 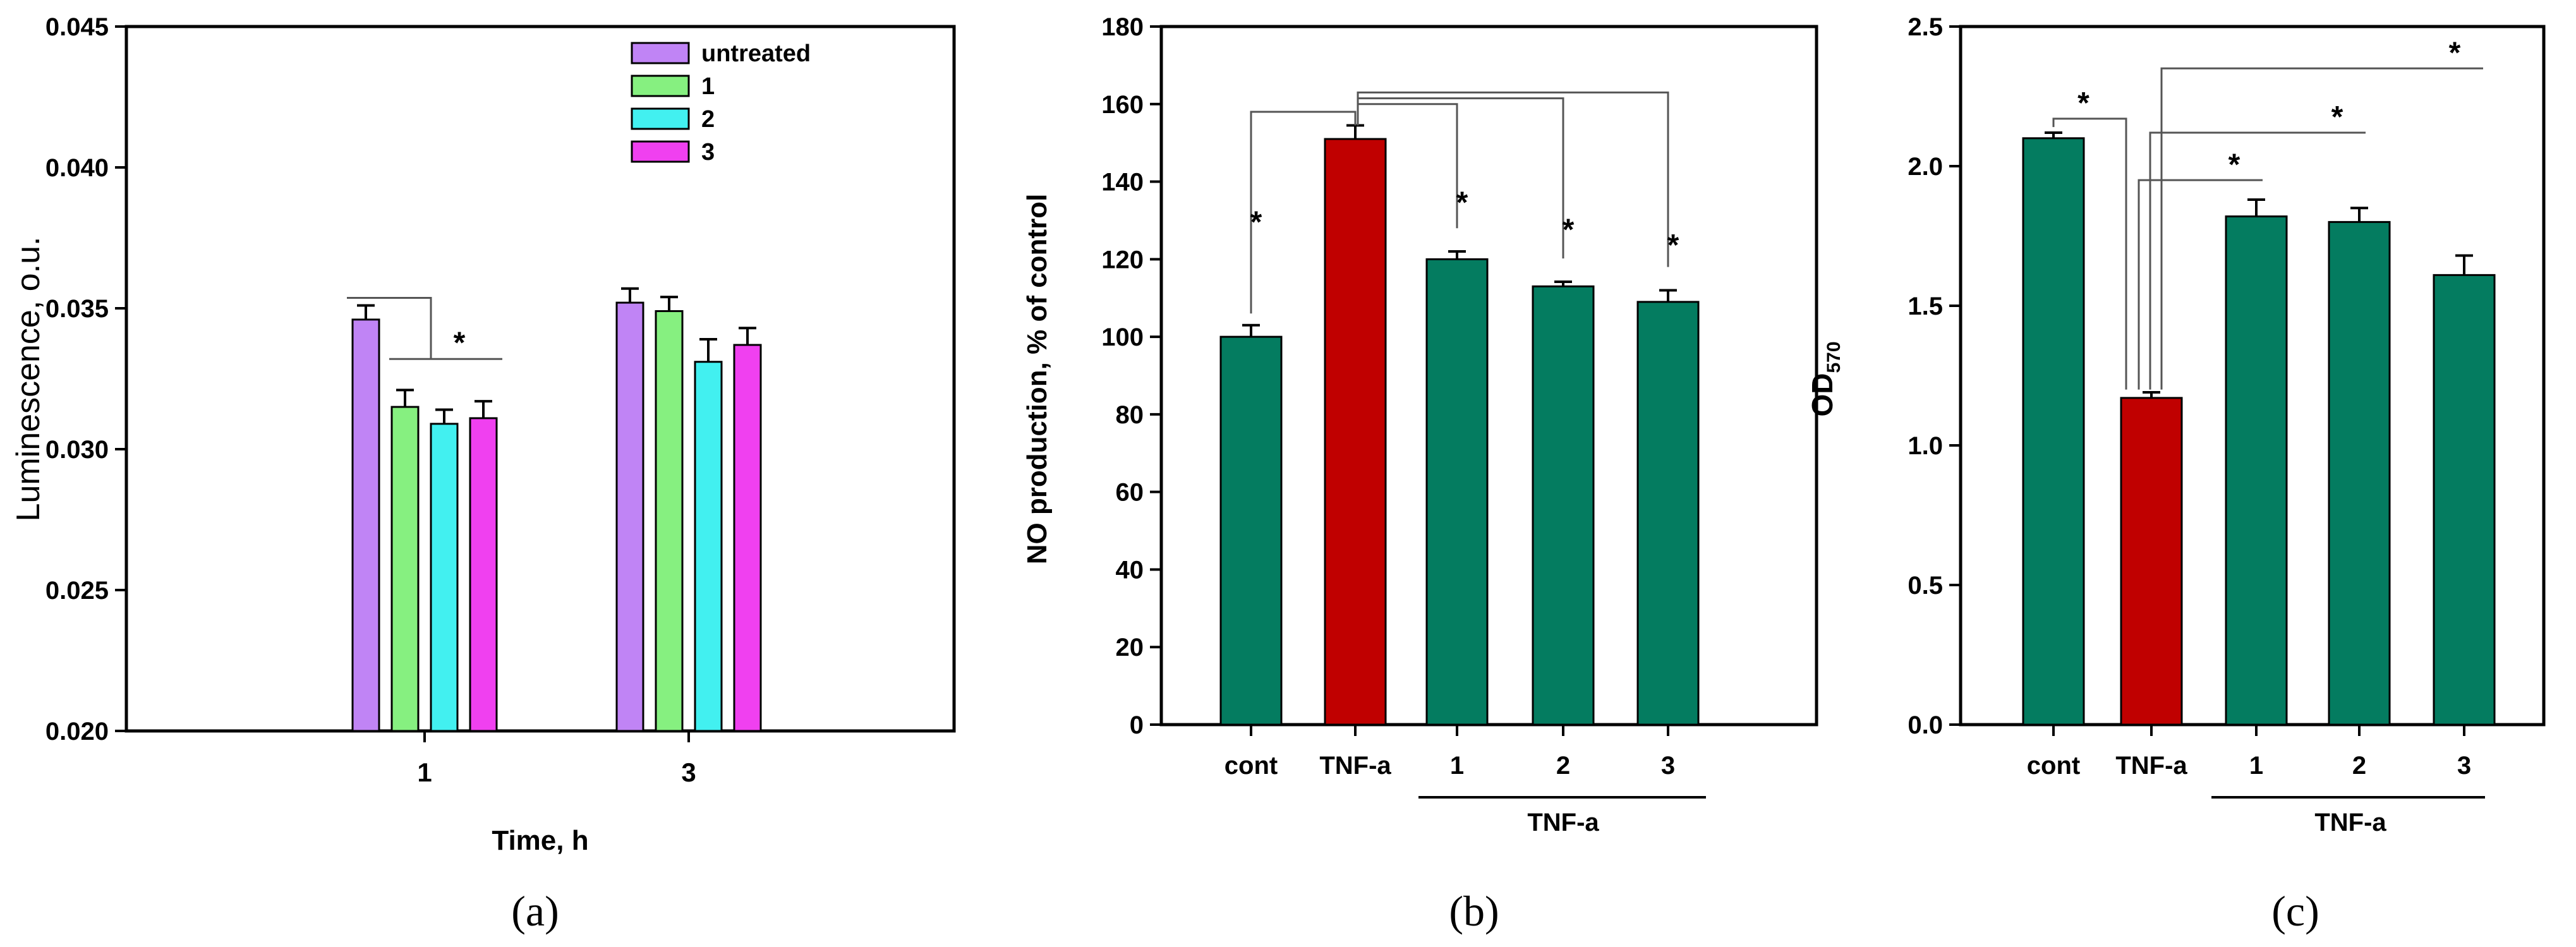 What do you see at coordinates (535, 911) in the screenshot?
I see `panel-a-label: (a)` at bounding box center [535, 911].